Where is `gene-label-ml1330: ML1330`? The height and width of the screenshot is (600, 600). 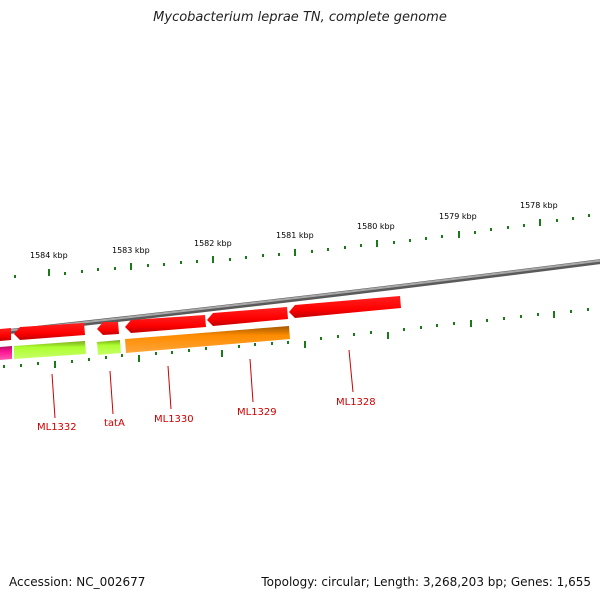 gene-label-ml1330: ML1330 is located at coordinates (174, 419).